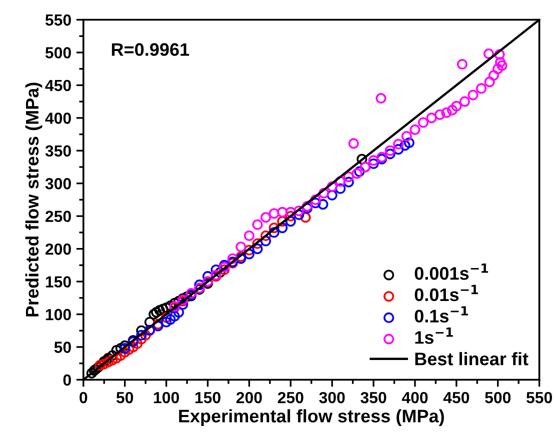  What do you see at coordinates (291, 398) in the screenshot?
I see `x-tick-label: 250` at bounding box center [291, 398].